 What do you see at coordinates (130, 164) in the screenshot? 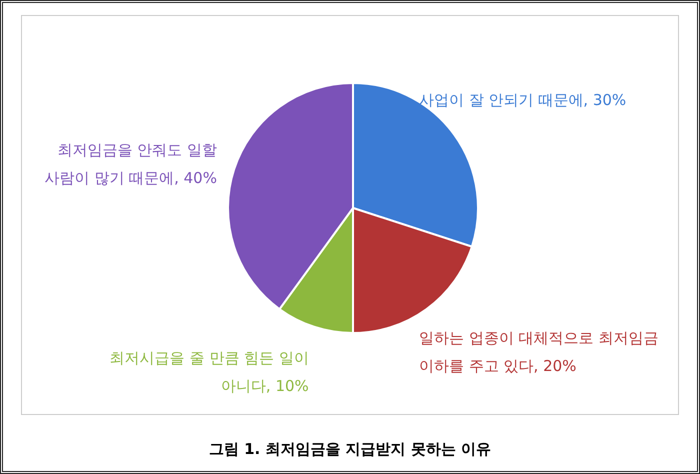
I see `slice-label: 최저임금을 안줘도 일할 사람이 많기 때문에, 40%` at bounding box center [130, 164].